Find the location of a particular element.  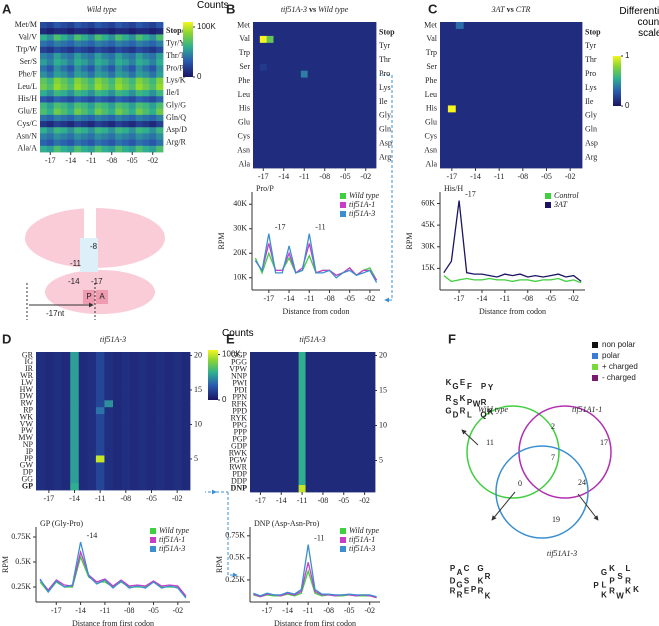

row-label: MW is located at coordinates (25, 437).